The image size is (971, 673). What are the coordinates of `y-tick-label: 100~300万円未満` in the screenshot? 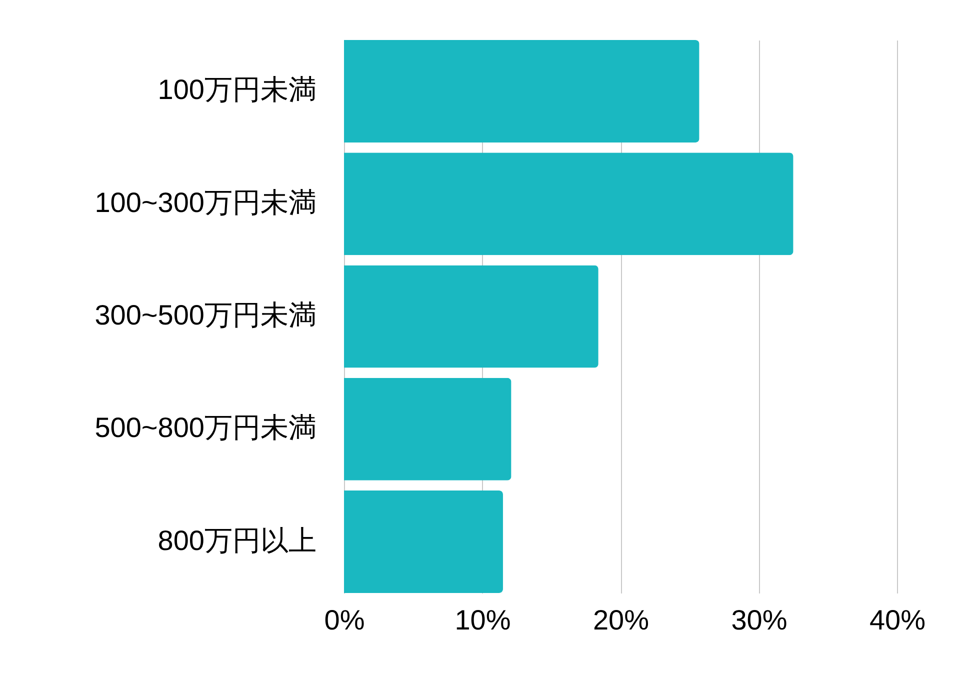 It's located at (205, 202).